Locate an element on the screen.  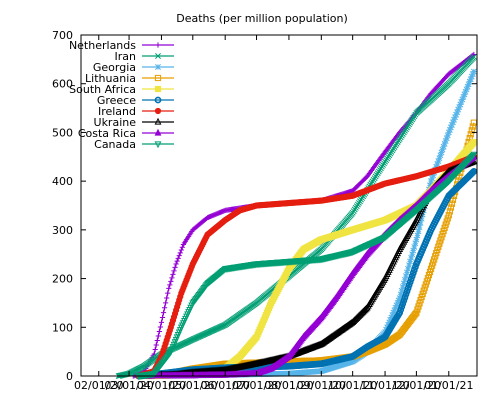
legend-item-costa-rica: Costa Rica is located at coordinates (126, 133).